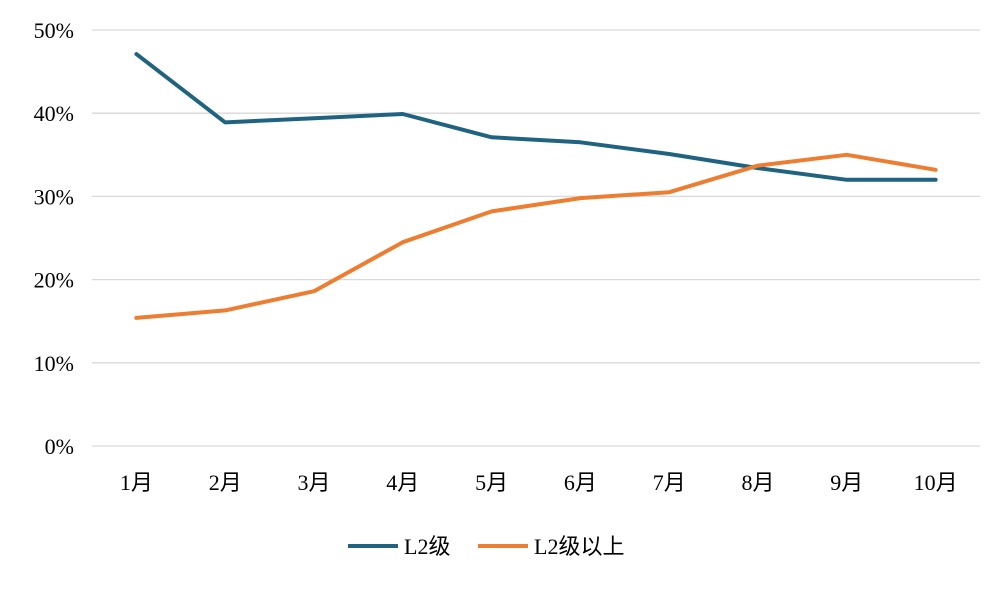 This screenshot has height=589, width=1008. I want to click on legend-label: L2级, so click(427, 546).